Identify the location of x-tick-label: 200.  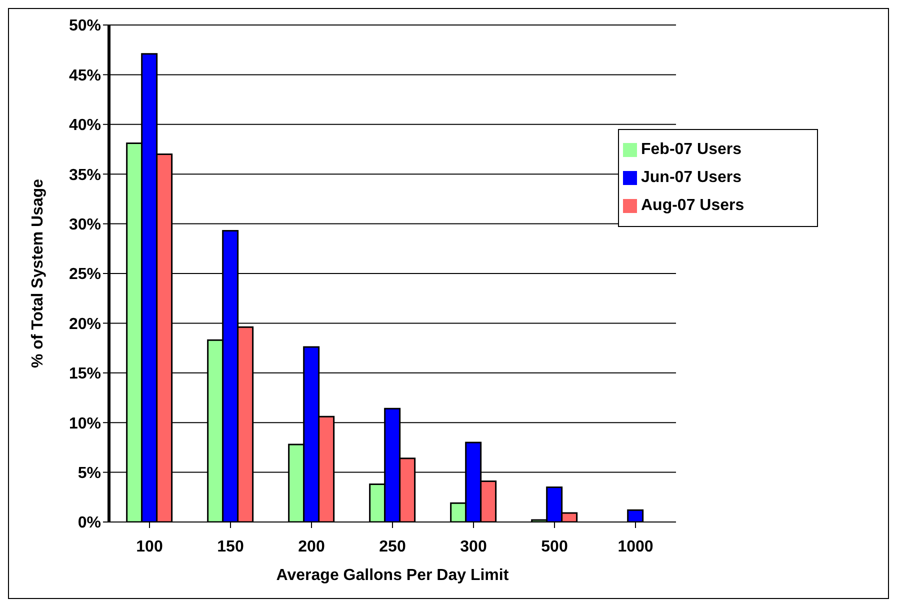
(311, 547).